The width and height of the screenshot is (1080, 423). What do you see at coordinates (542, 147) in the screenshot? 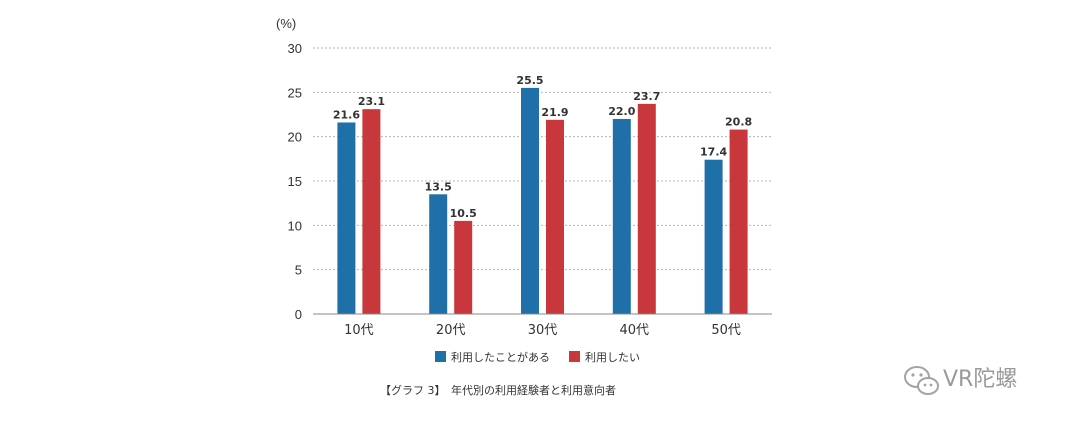
I see `data-labels: 21.623.1 13.5 10.5 25.5 21.9 22.0 23.7 17.4 20.8` at bounding box center [542, 147].